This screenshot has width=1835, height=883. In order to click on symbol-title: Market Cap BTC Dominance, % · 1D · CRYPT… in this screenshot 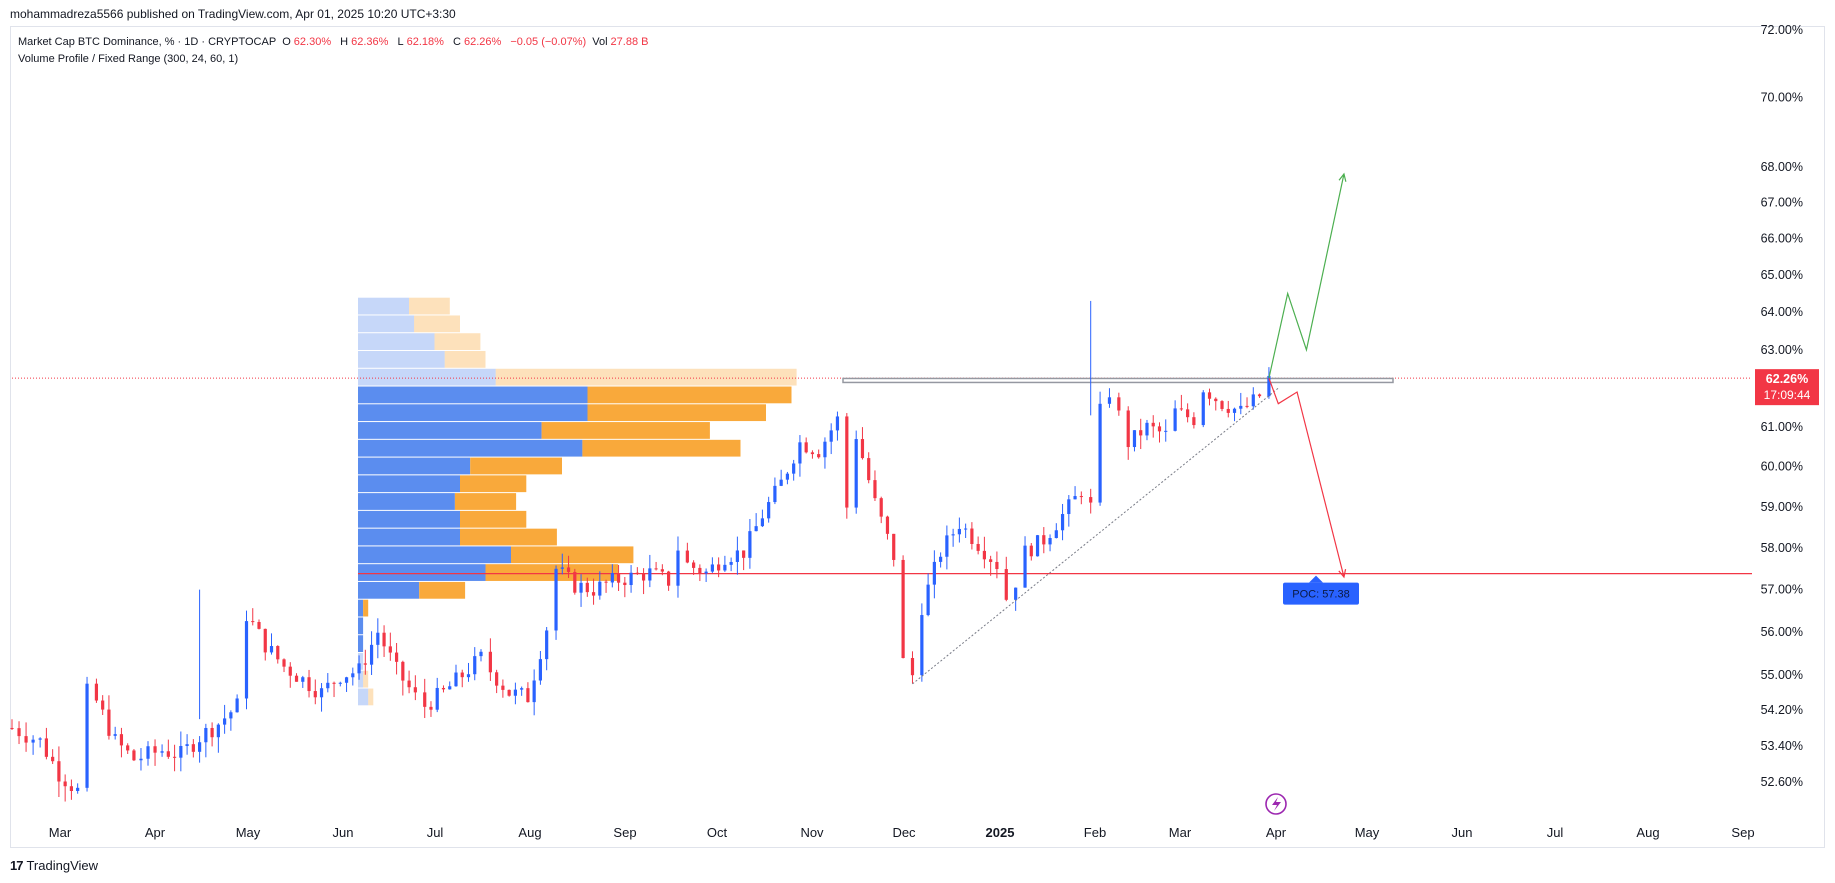, I will do `click(147, 42)`.